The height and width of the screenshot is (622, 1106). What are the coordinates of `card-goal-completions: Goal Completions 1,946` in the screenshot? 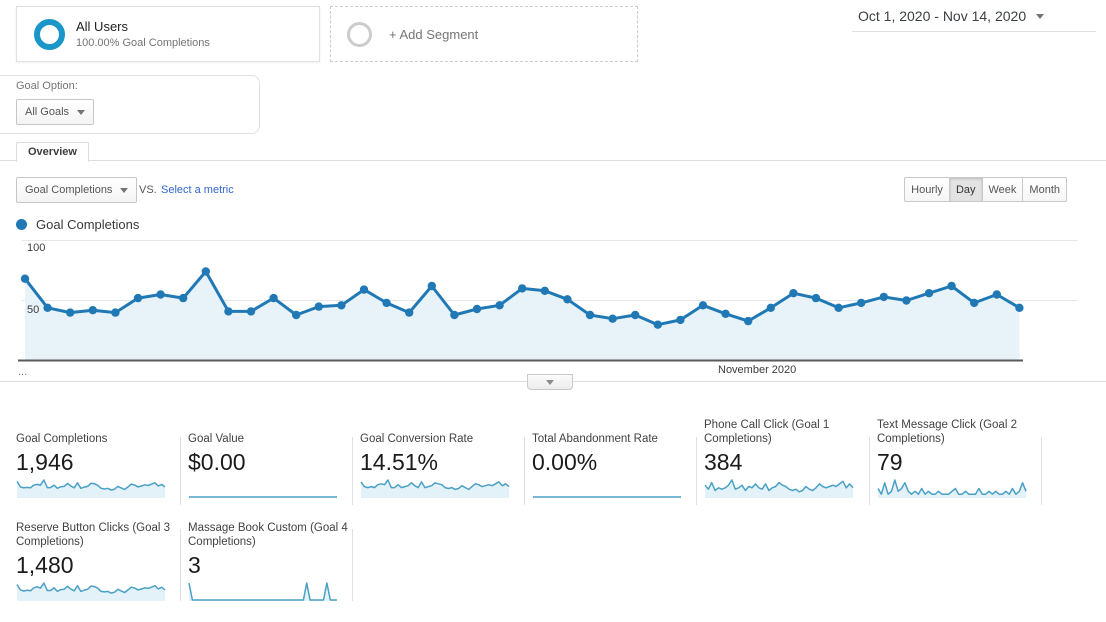 It's located at (96, 458).